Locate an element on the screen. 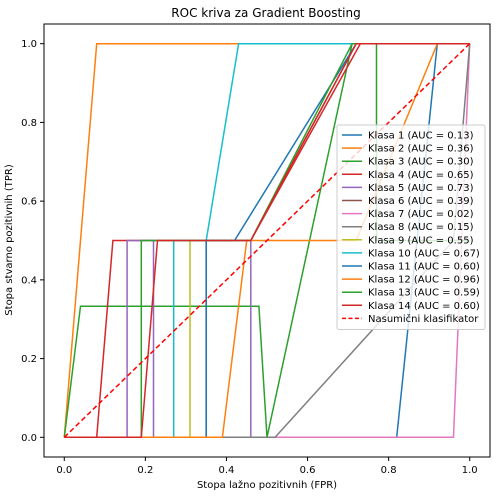 This screenshot has width=497, height=496. x-tick-label: 0.4 is located at coordinates (227, 470).